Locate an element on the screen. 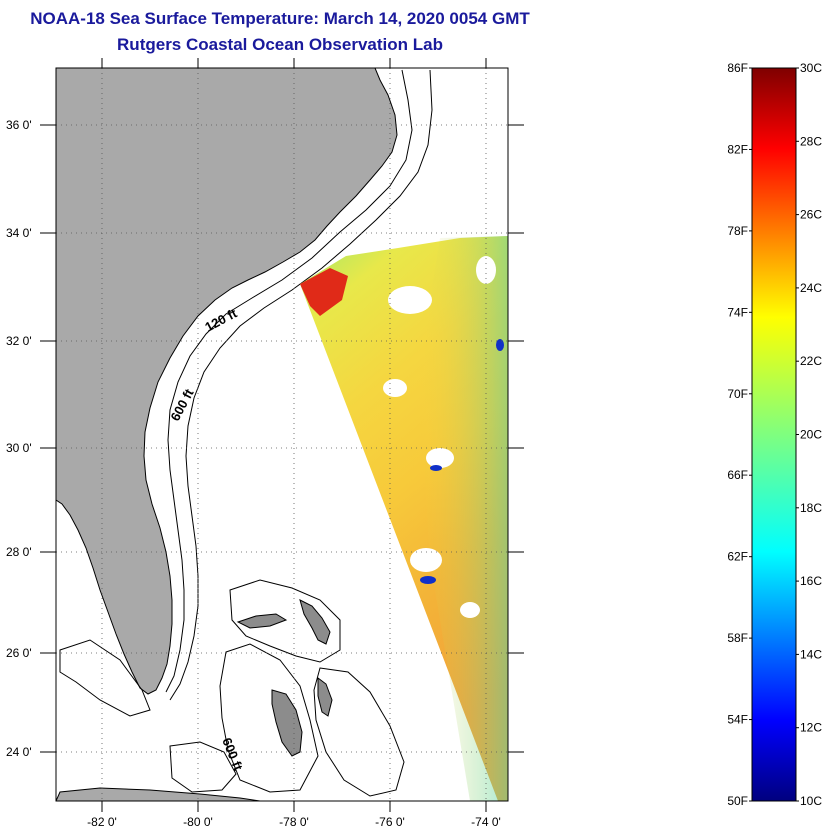 The width and height of the screenshot is (833, 832). lat-label: 36 0' is located at coordinates (19, 125).